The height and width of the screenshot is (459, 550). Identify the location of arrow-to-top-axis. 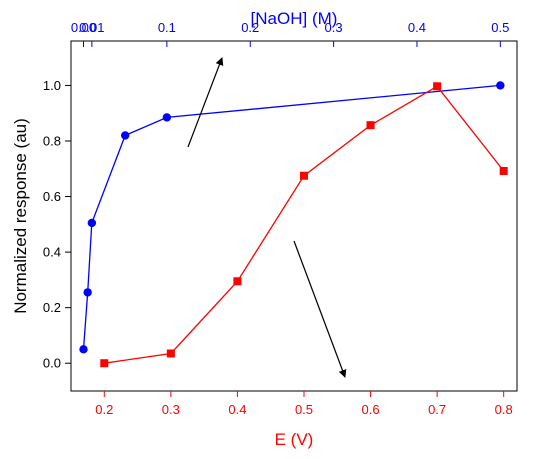
(205, 102).